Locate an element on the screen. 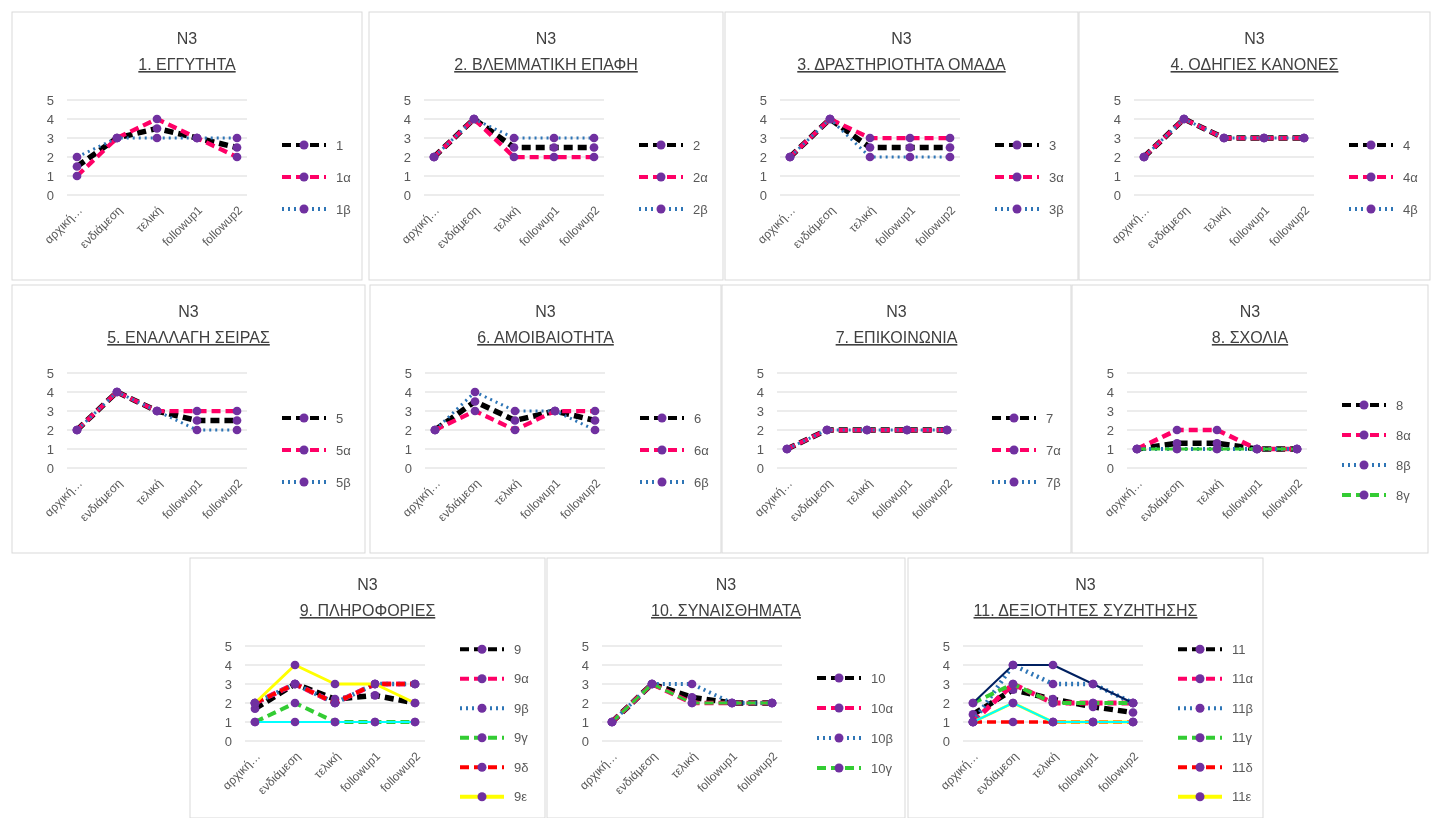 Image resolution: width=1449 pixels, height=818 pixels. legend-label: 6 is located at coordinates (698, 418).